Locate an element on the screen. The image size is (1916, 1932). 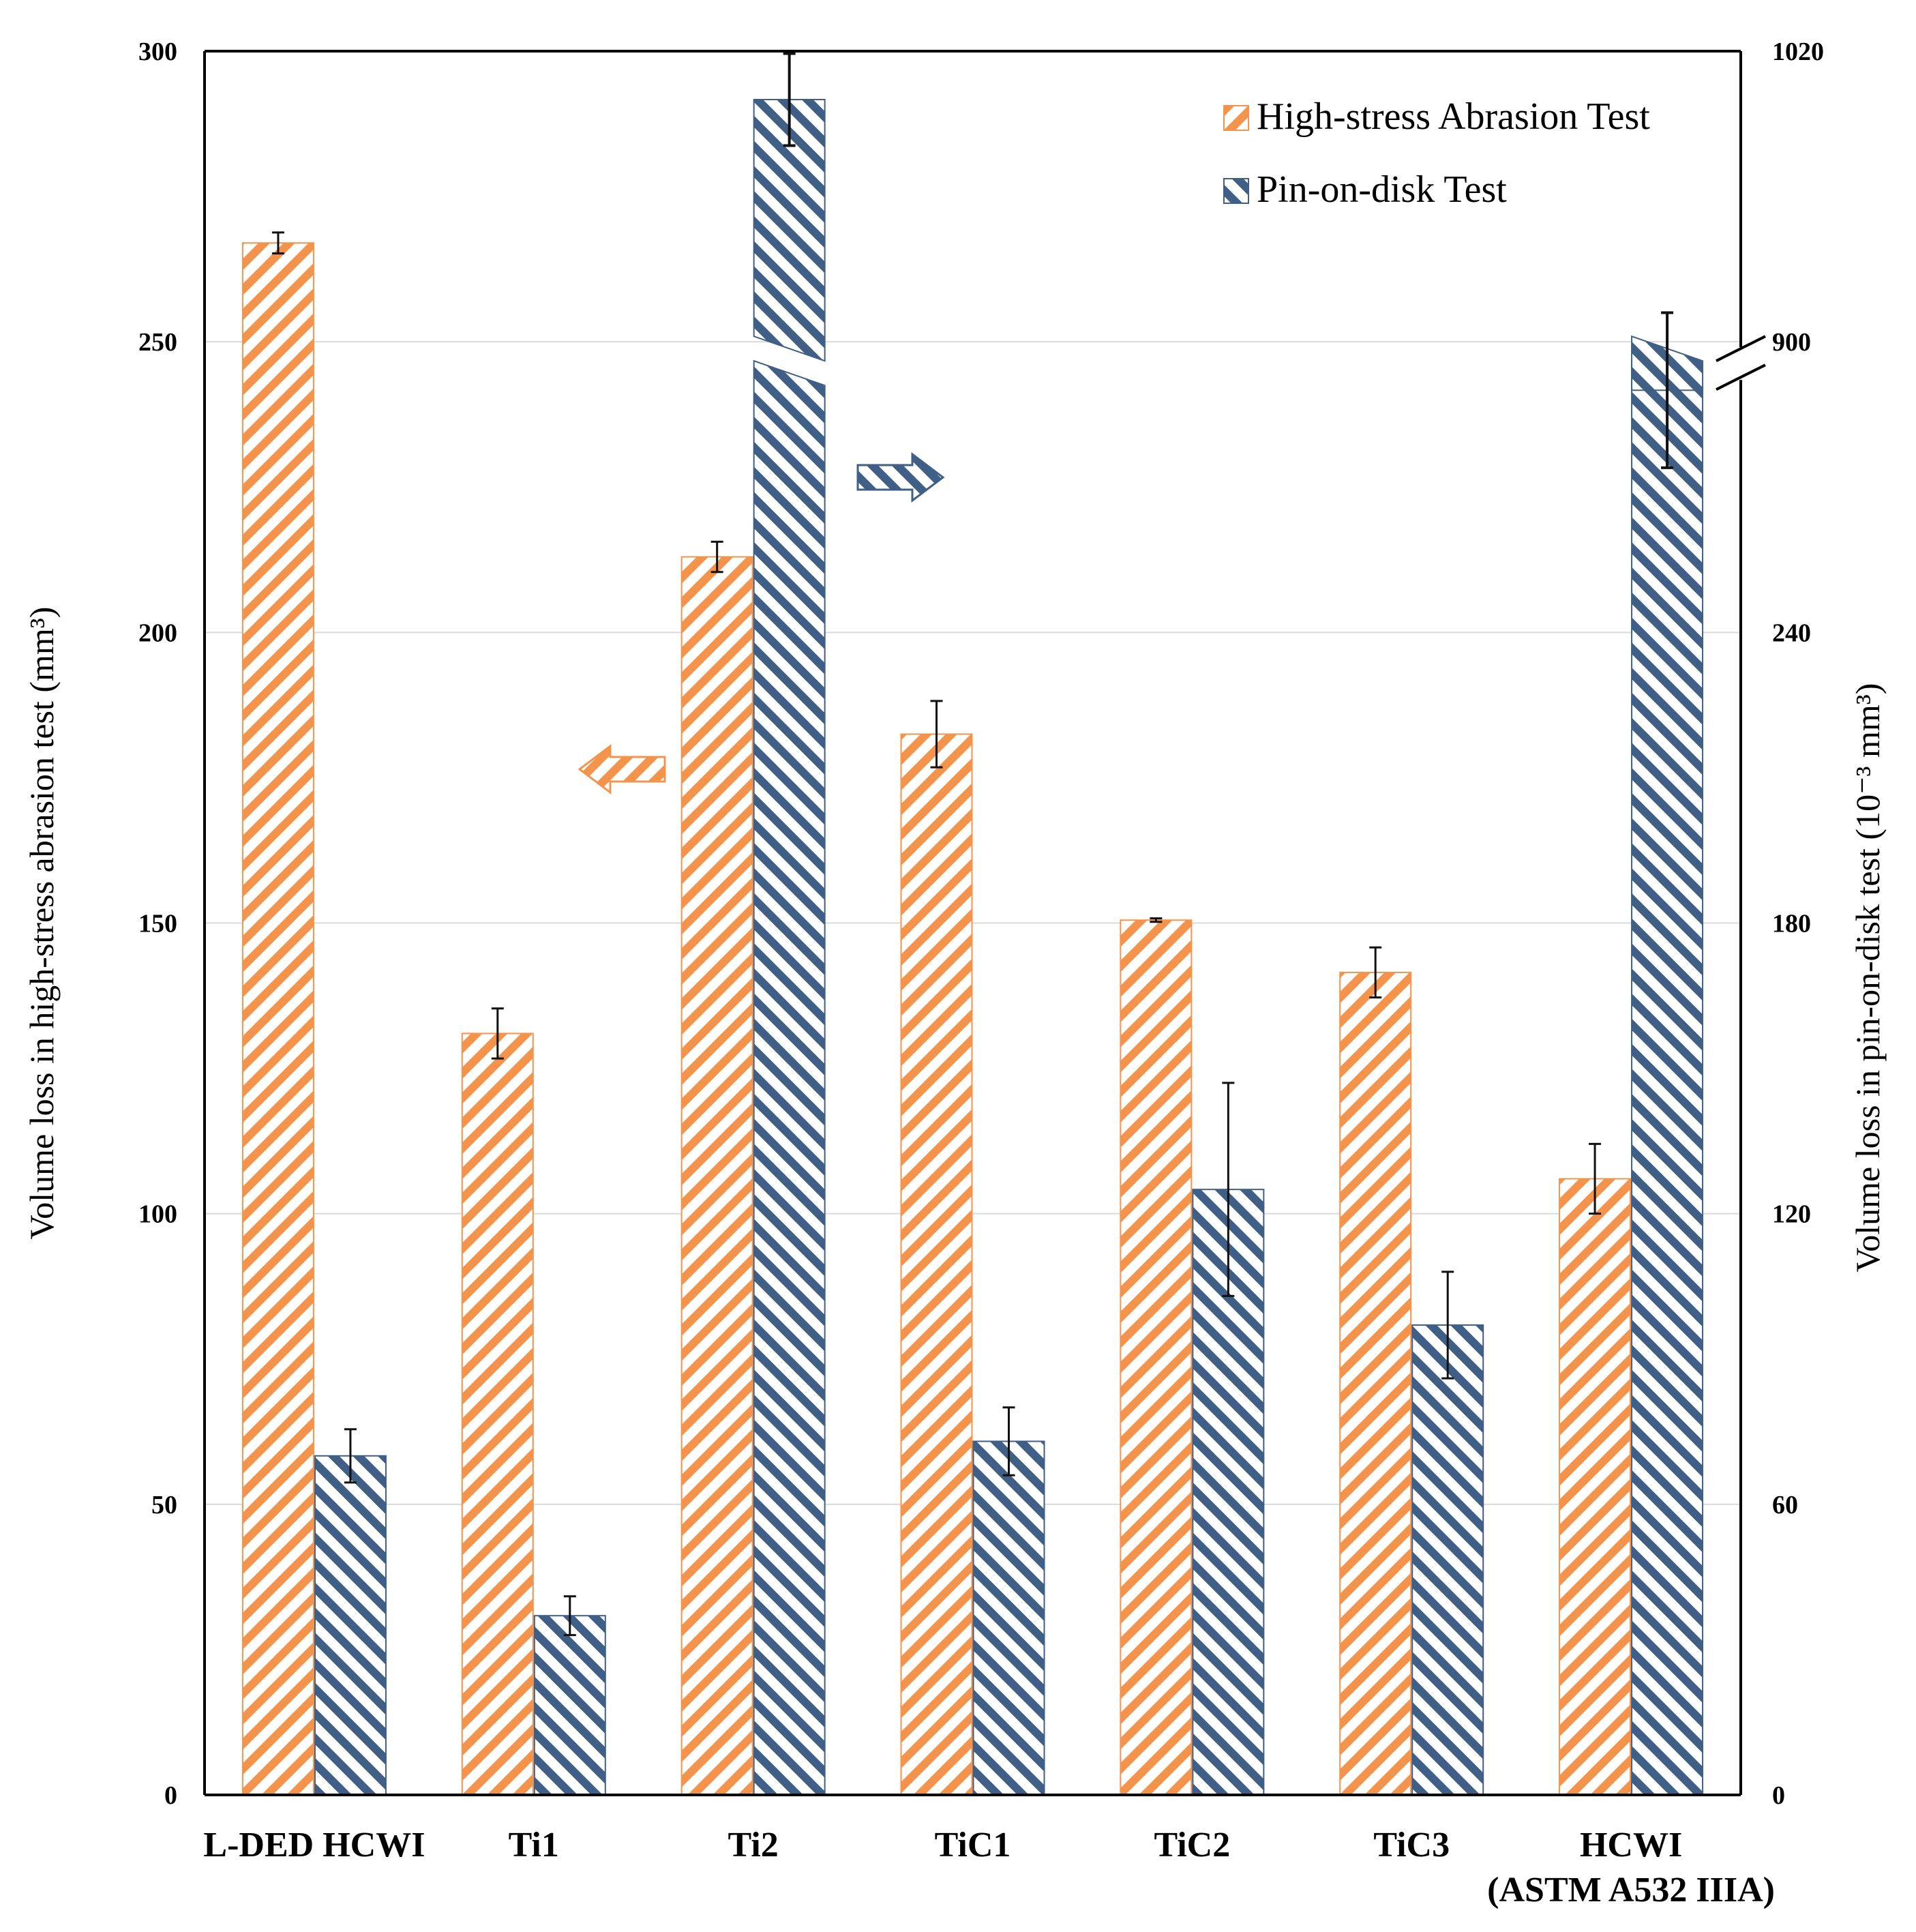
category-label: Ti2 is located at coordinates (753, 1845).